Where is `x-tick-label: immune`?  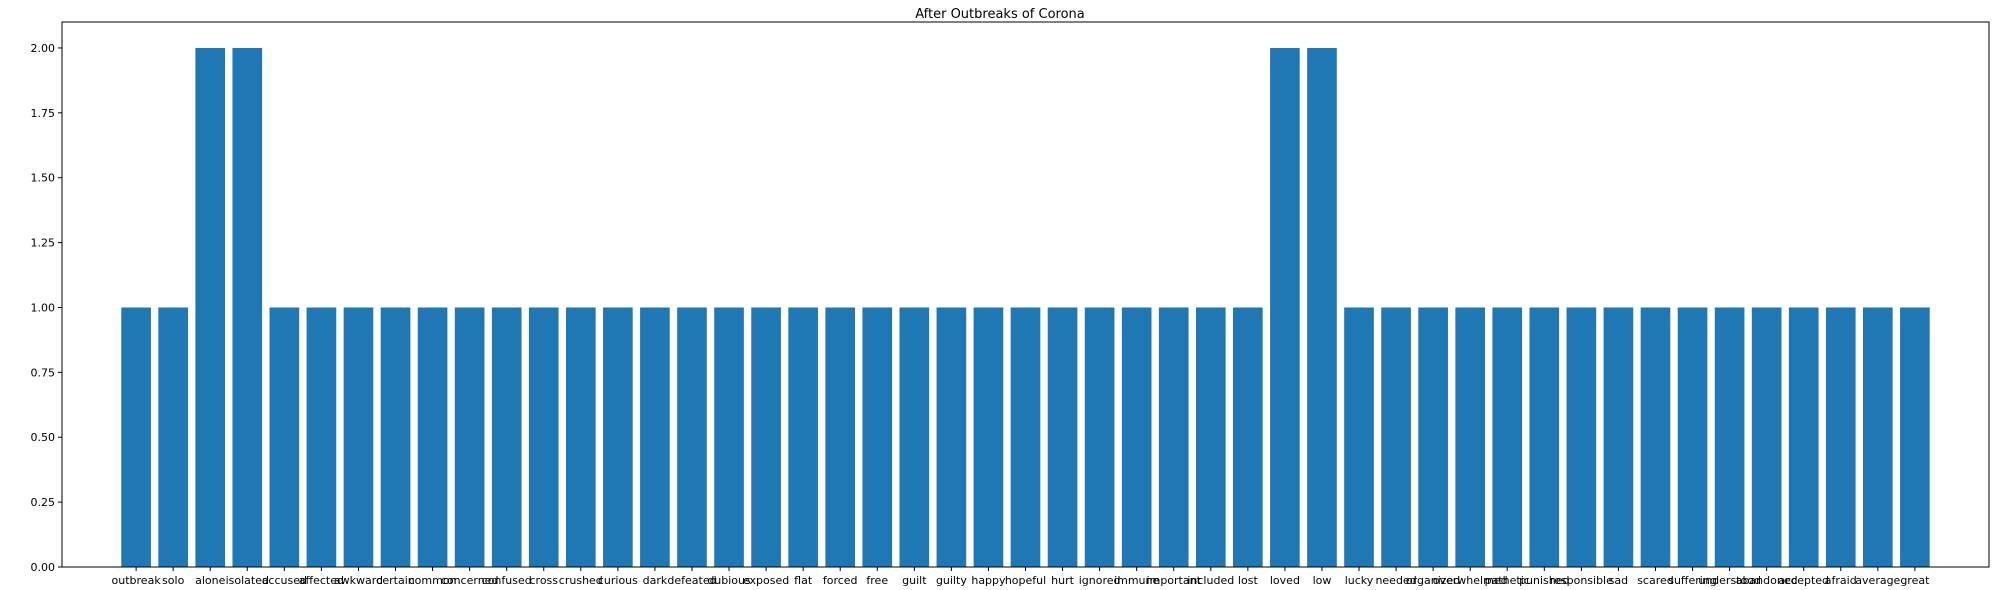
x-tick-label: immune is located at coordinates (1136, 580).